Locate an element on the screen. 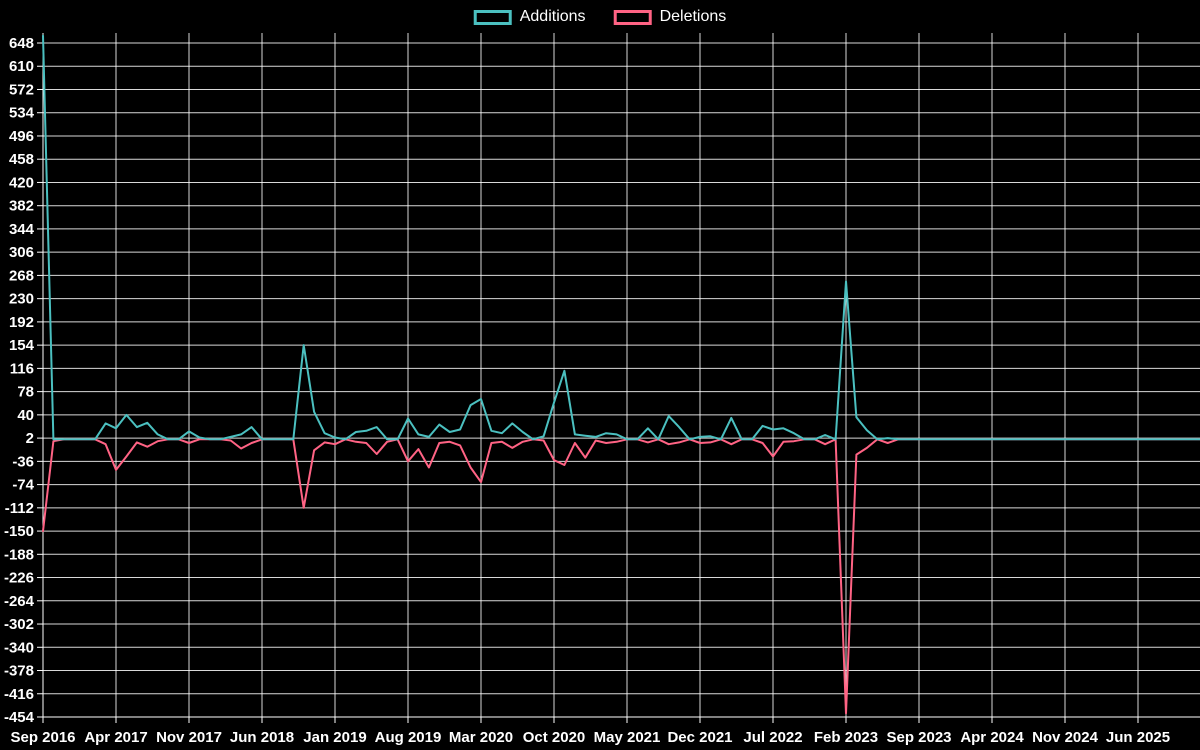 Image resolution: width=1200 pixels, height=750 pixels. x-axis-tick-label: Mar 2020 is located at coordinates (481, 737).